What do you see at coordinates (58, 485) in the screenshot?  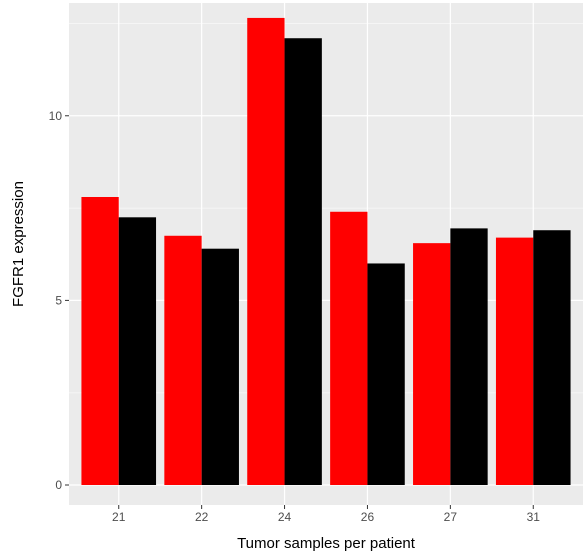 I see `y-tick-label: 0` at bounding box center [58, 485].